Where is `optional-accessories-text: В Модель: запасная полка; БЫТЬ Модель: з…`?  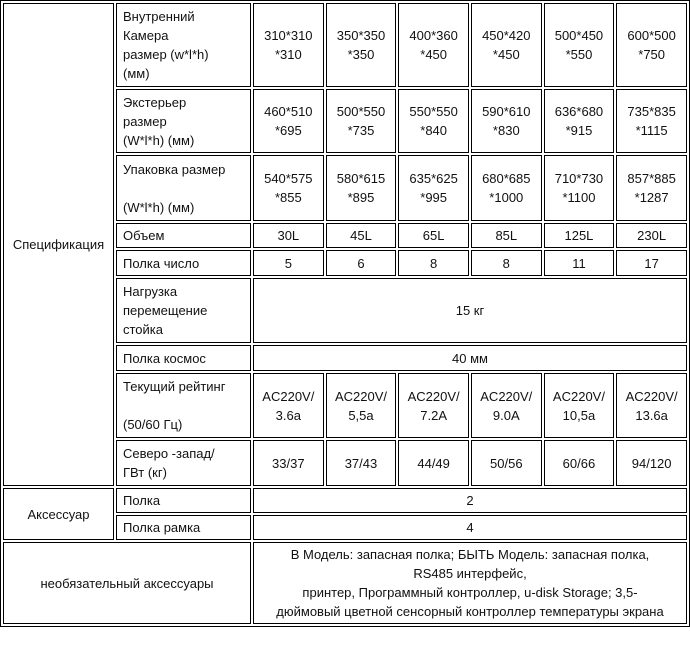 optional-accessories-text: В Модель: запасная полка; БЫТЬ Модель: з… is located at coordinates (470, 583).